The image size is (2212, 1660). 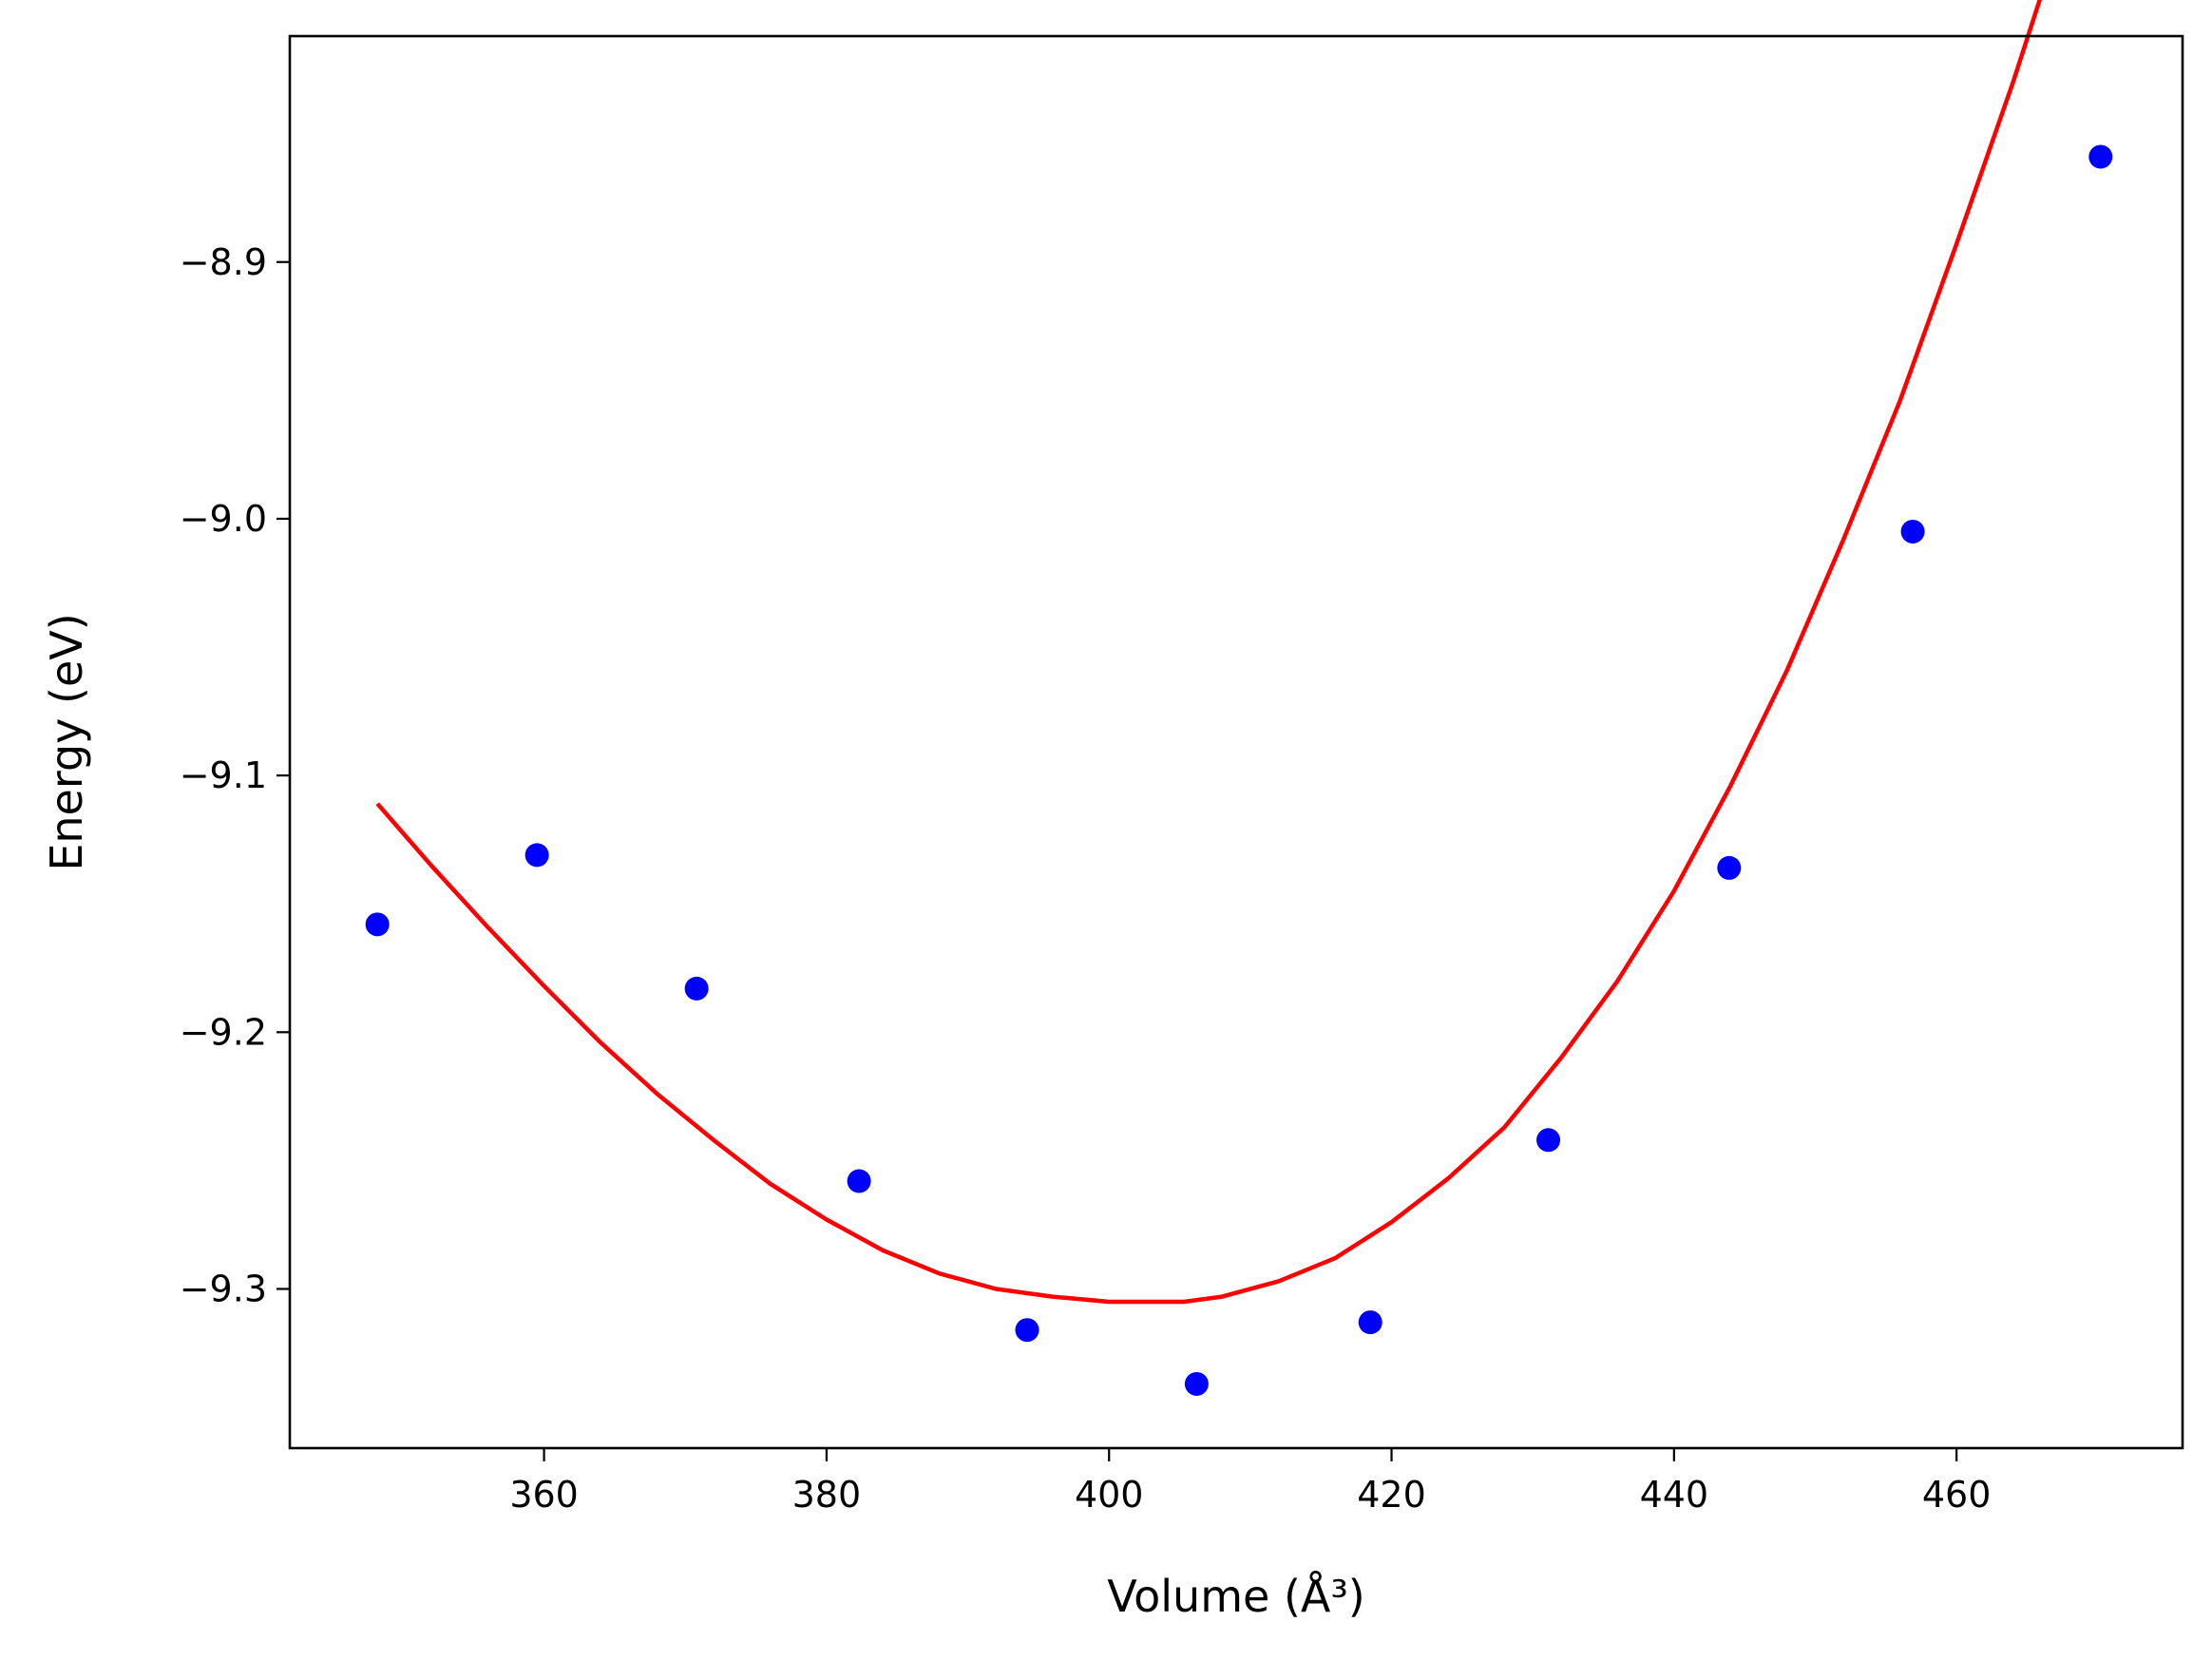 What do you see at coordinates (223, 1288) in the screenshot?
I see `y-tick-label: −9.3` at bounding box center [223, 1288].